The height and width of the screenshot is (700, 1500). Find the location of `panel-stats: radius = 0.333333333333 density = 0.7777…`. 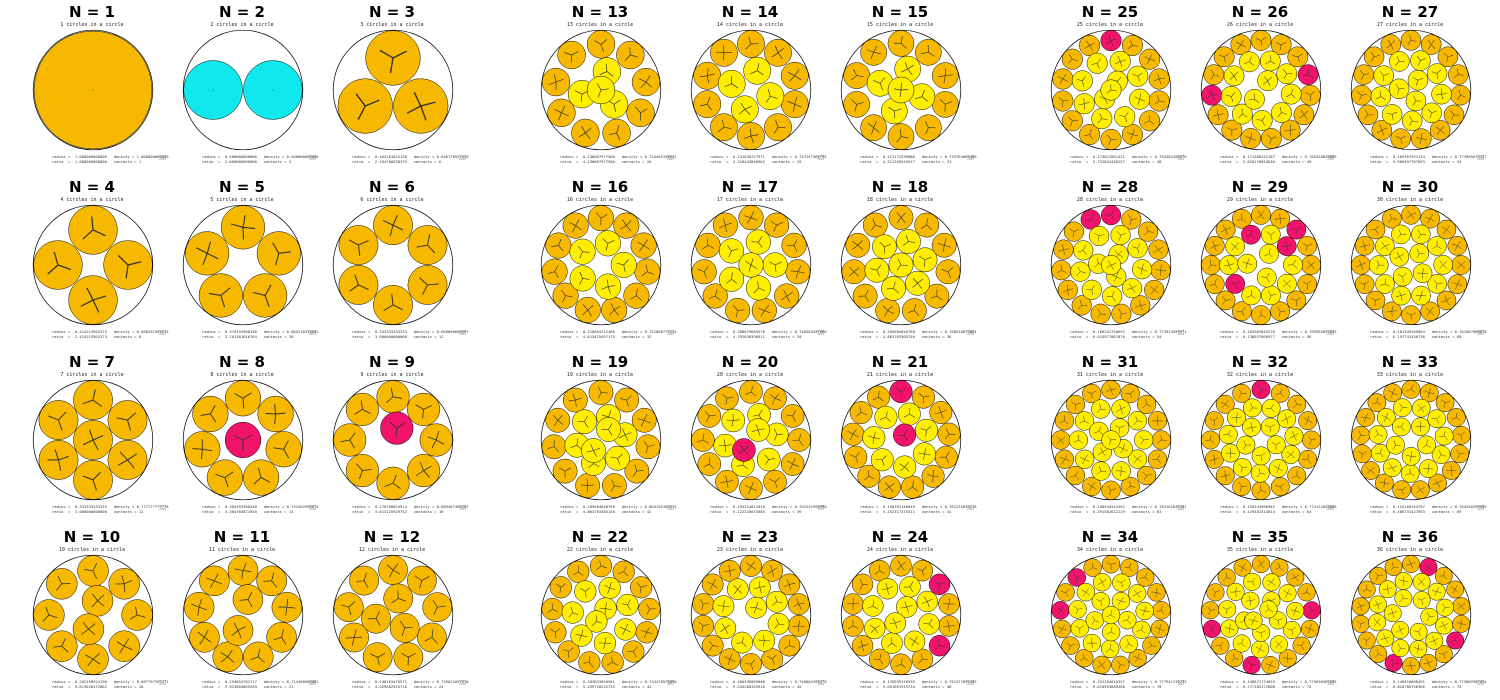

panel-stats: radius = 0.333333333333 density = 0.7777… is located at coordinates (110, 509).